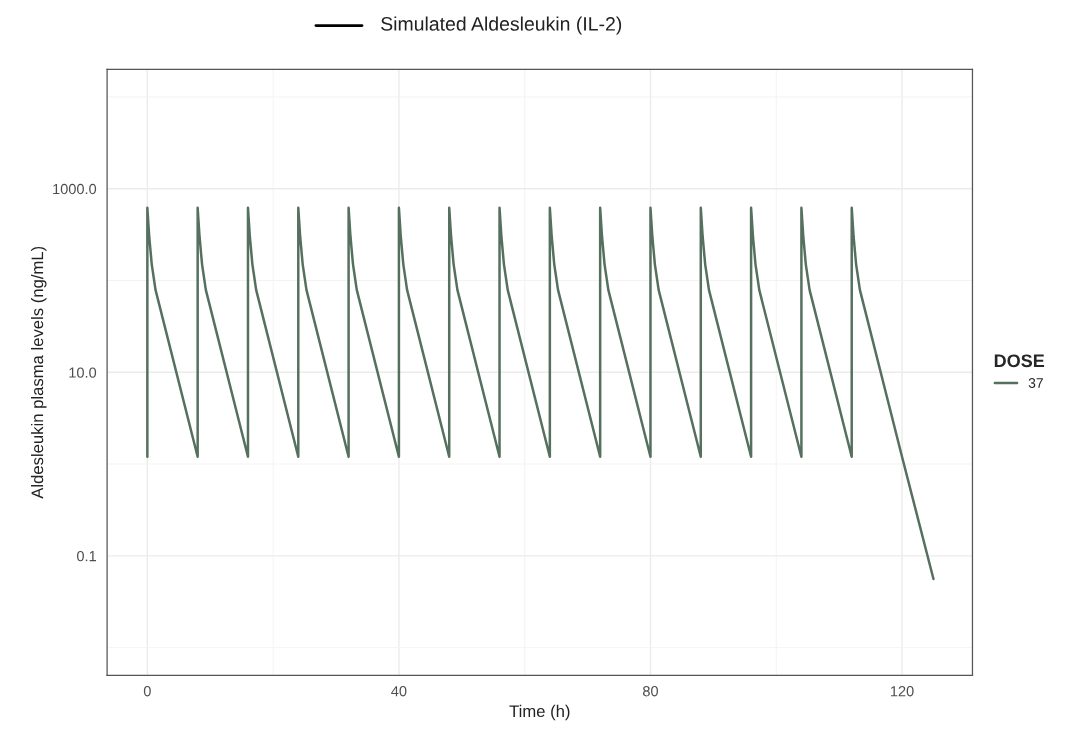 The height and width of the screenshot is (730, 1071). Describe the element at coordinates (1019, 361) in the screenshot. I see `legend-title: DOSE` at that location.